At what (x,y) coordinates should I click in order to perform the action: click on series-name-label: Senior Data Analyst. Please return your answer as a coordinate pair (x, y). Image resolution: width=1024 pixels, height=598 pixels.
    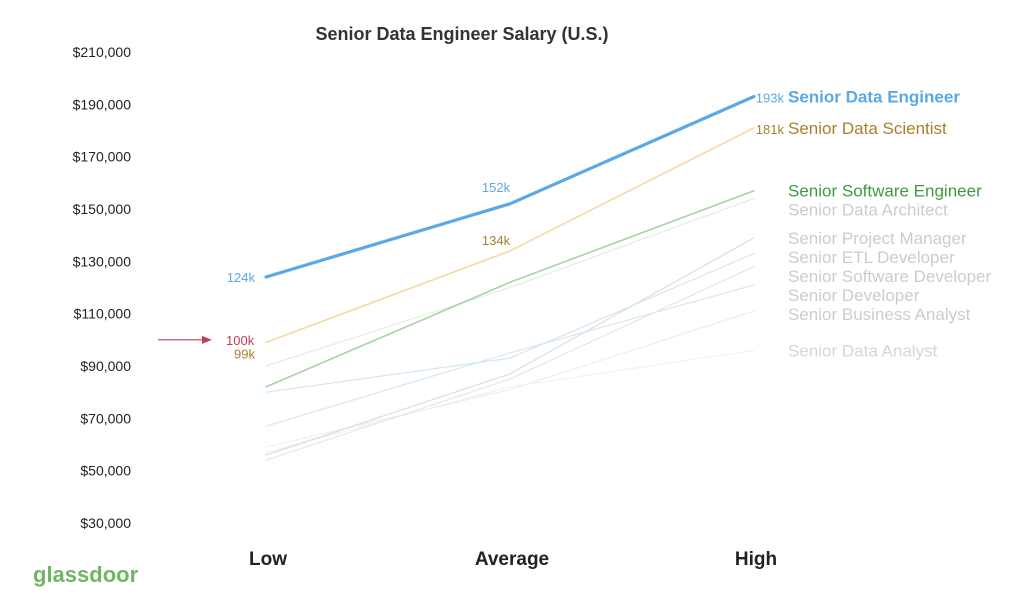
    Looking at the image, I should click on (863, 350).